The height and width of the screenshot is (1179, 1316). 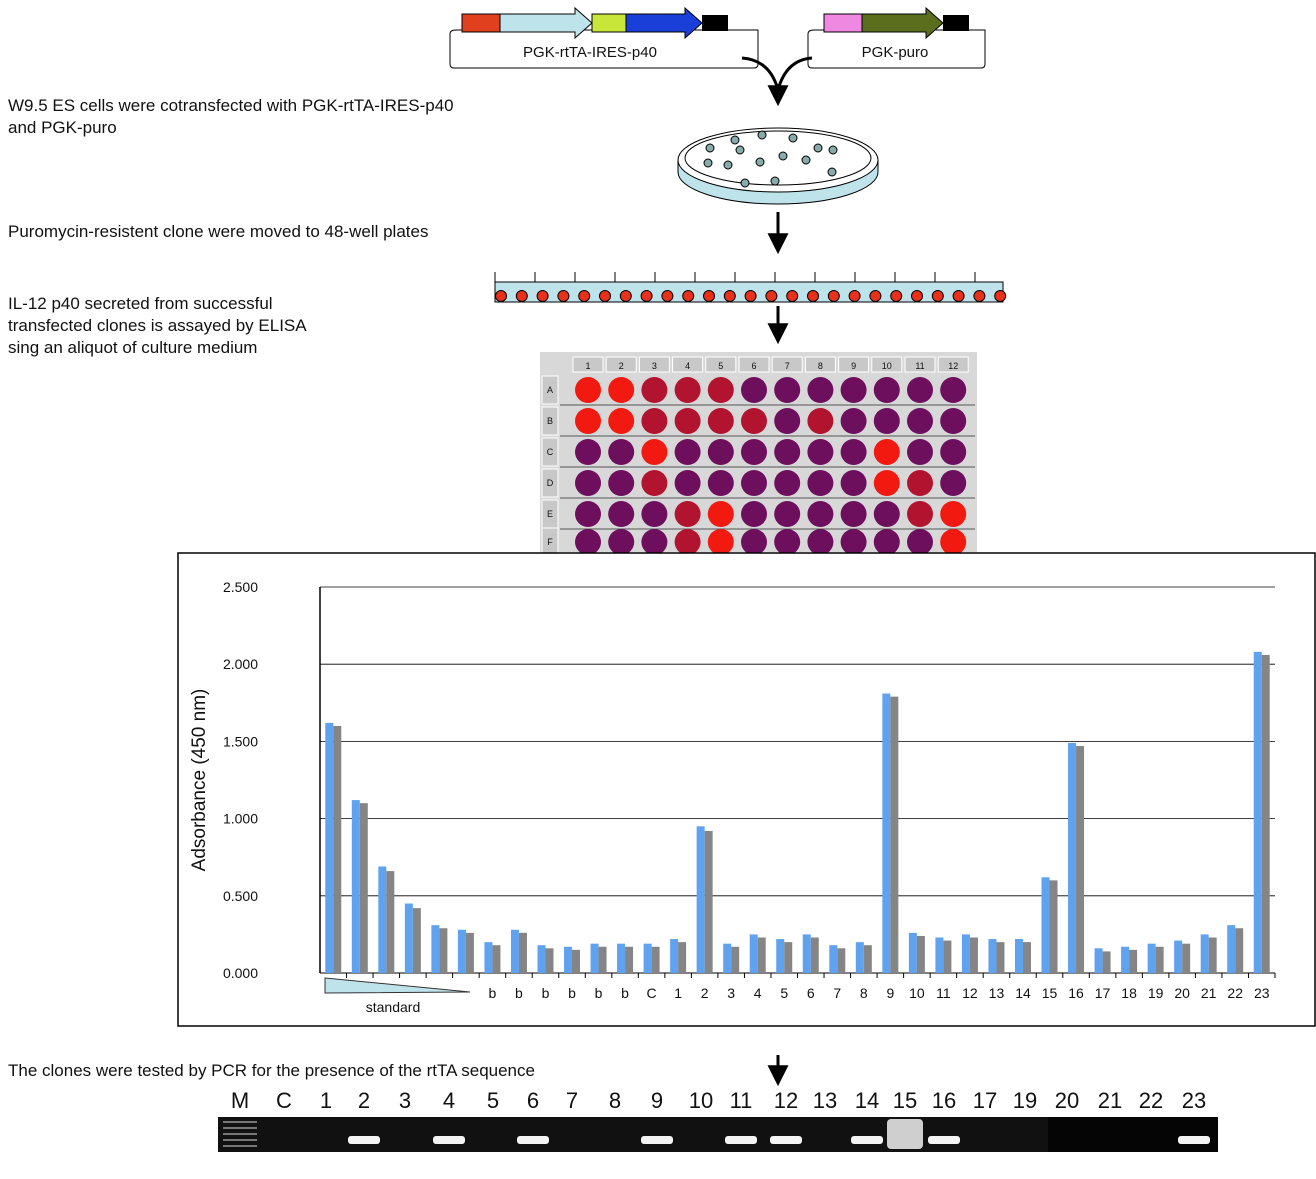 I want to click on plate-row-label: B, so click(x=550, y=421).